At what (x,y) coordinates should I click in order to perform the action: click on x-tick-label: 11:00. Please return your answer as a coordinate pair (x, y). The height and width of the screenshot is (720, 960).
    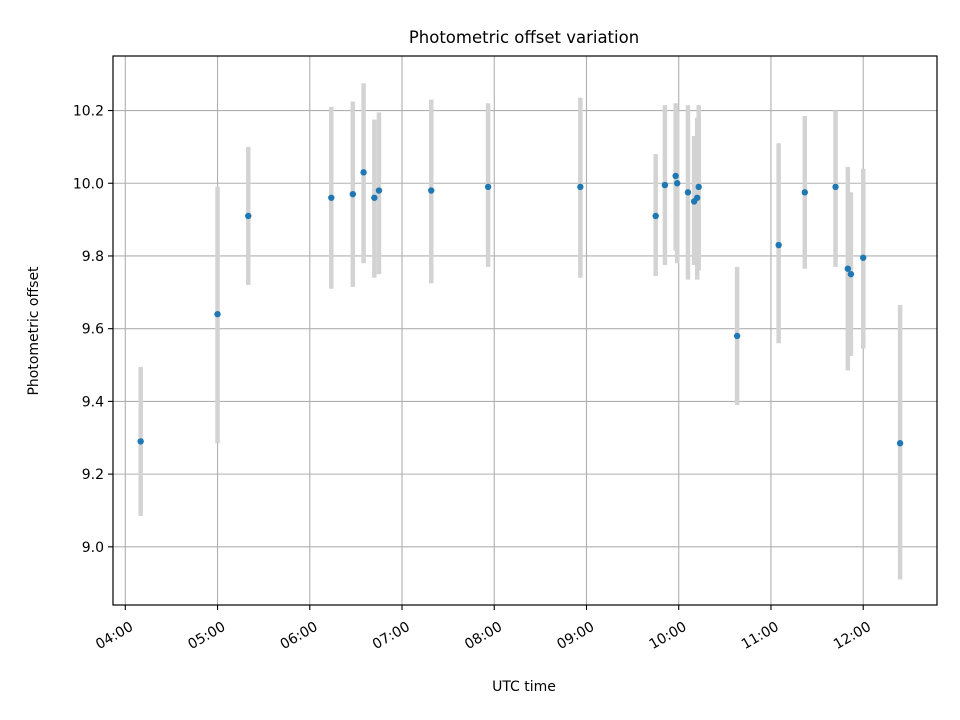
    Looking at the image, I should click on (760, 636).